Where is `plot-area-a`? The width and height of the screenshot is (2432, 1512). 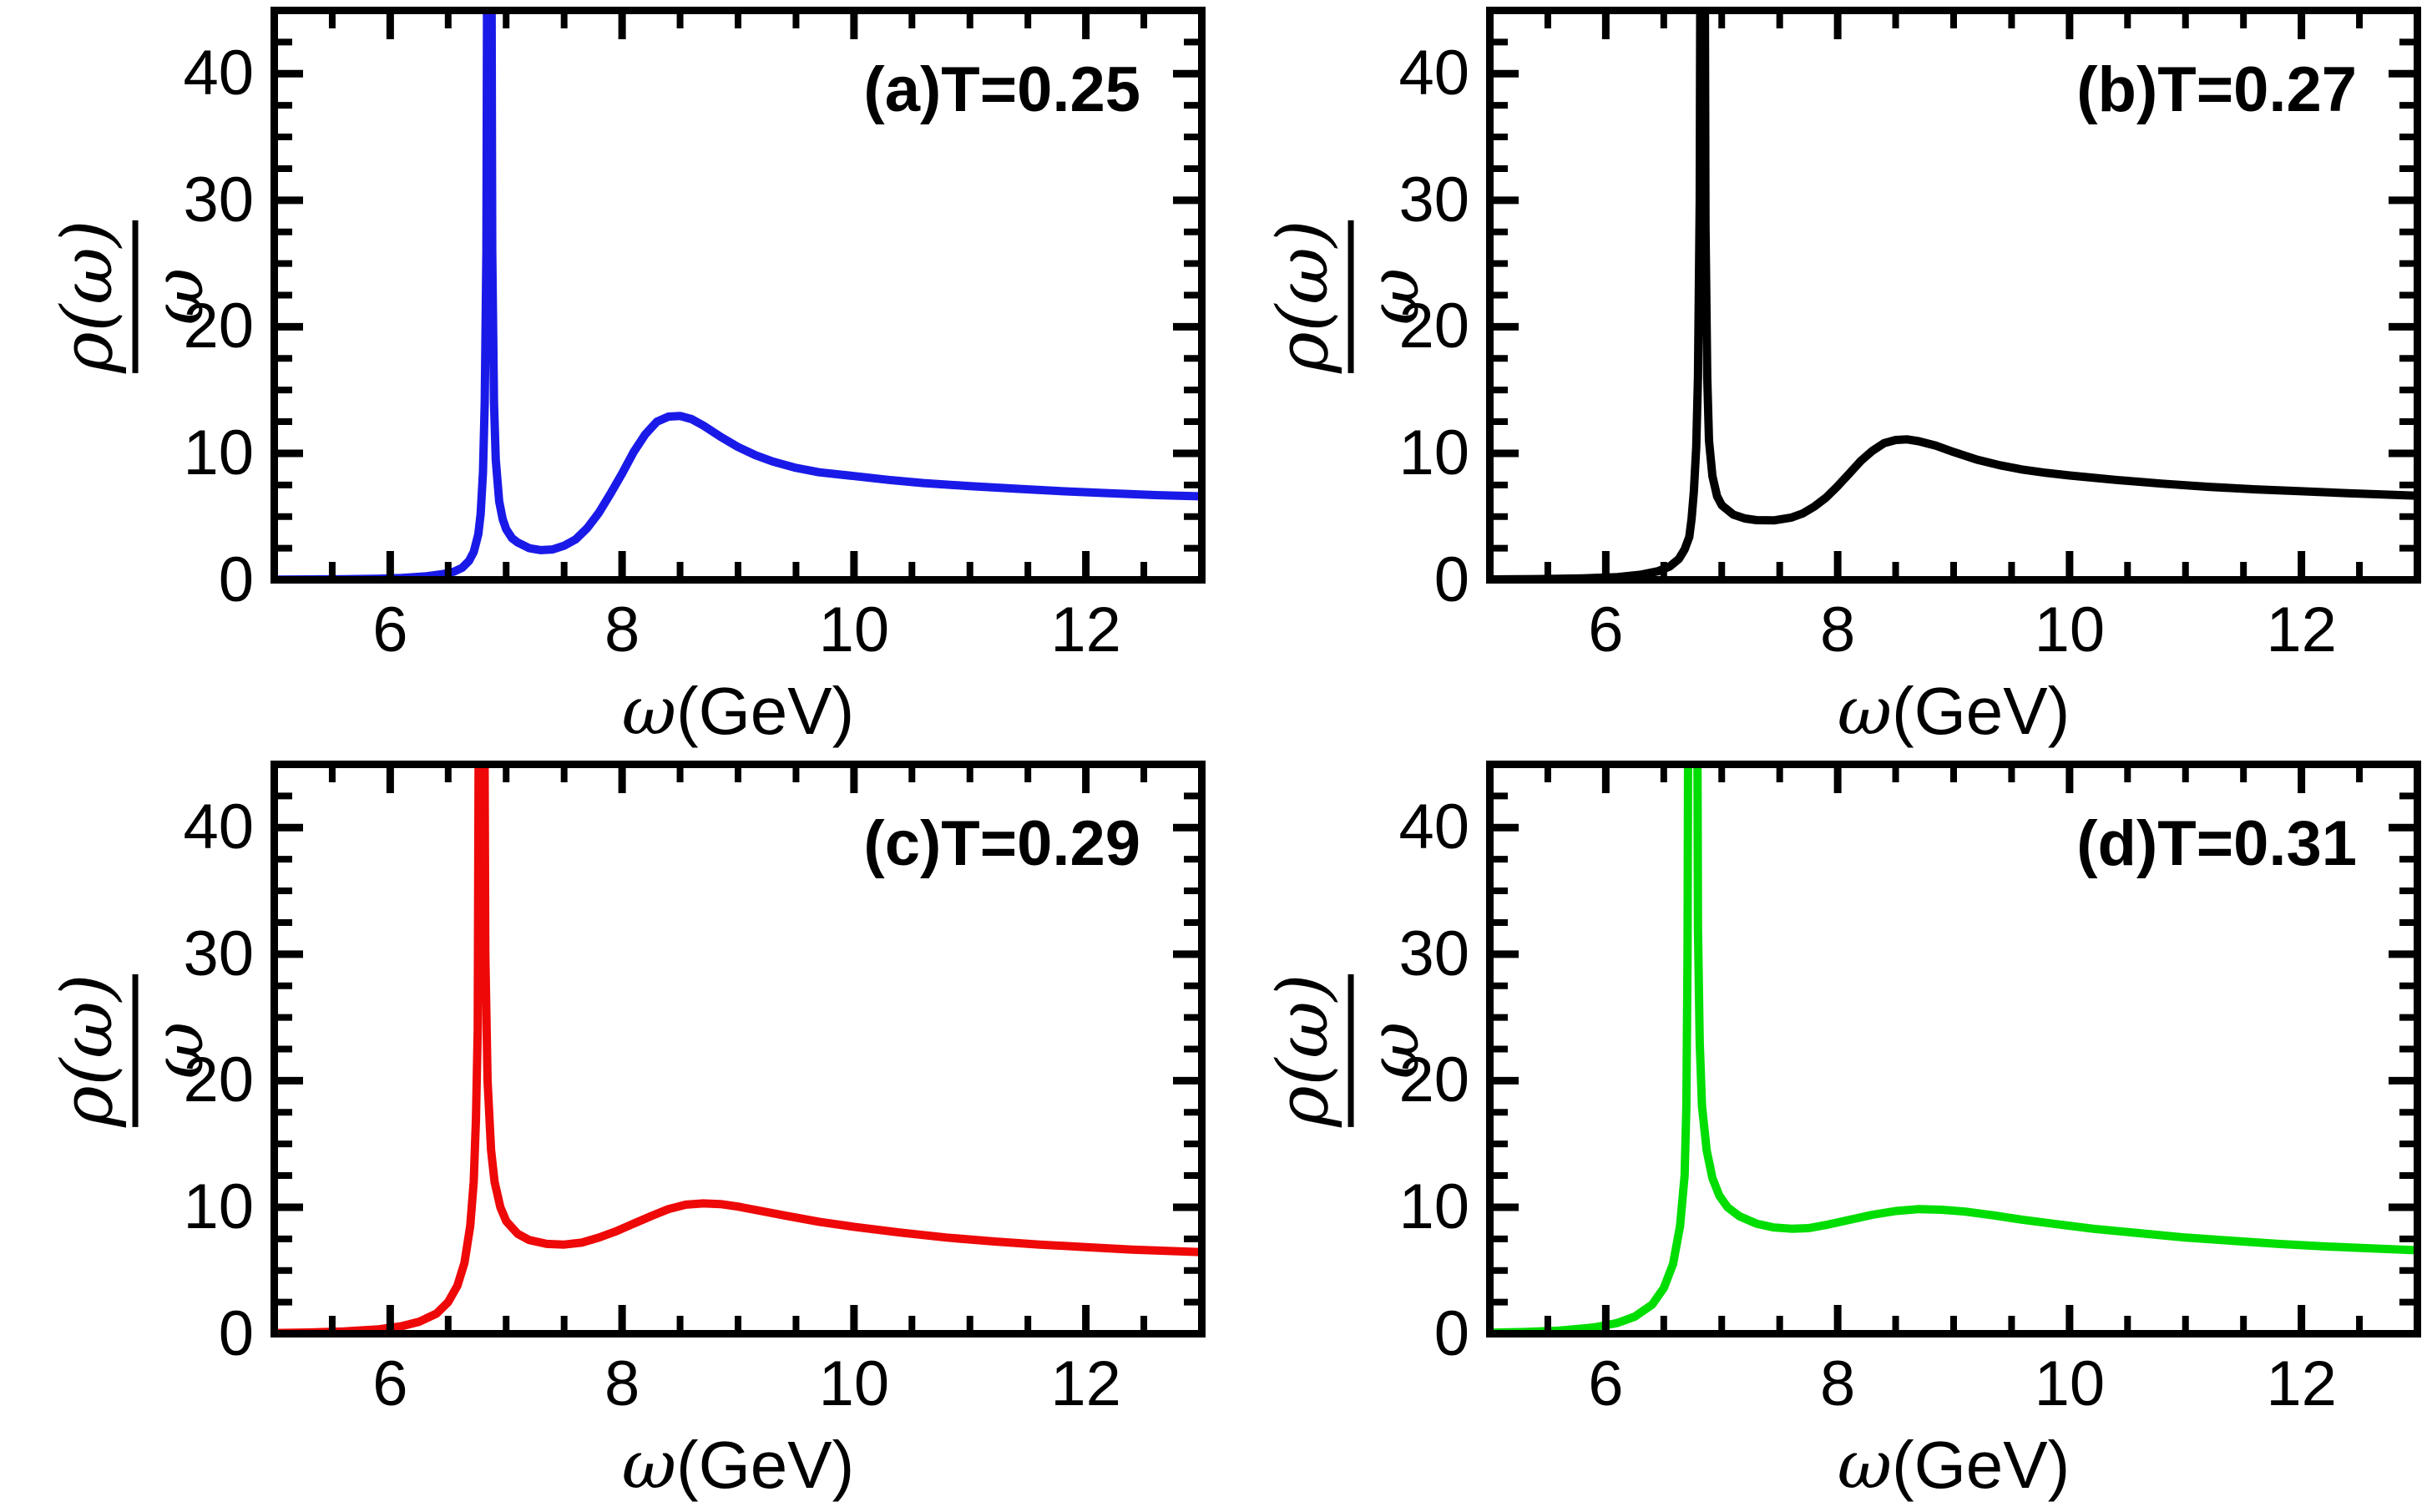
plot-area-a is located at coordinates (739, 296).